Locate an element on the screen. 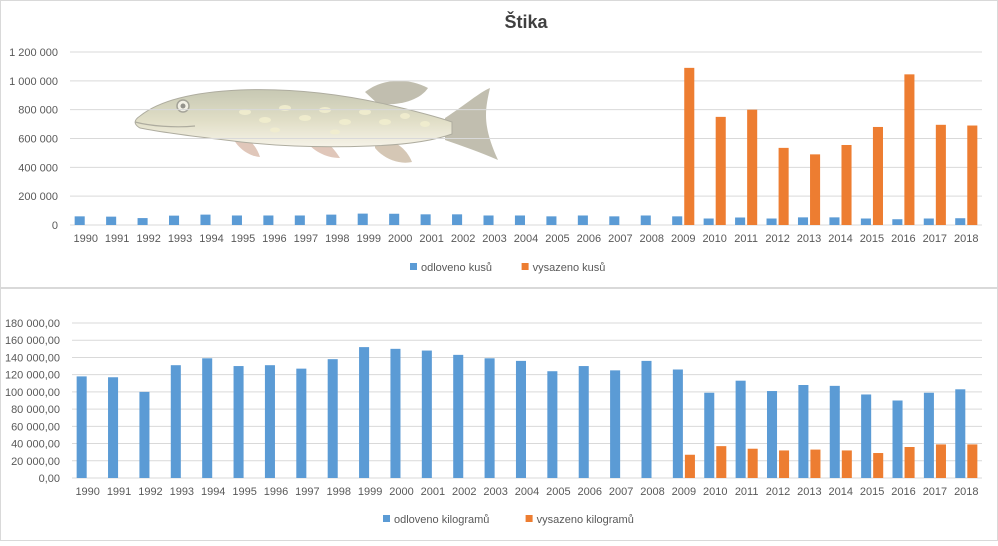 The image size is (998, 546). bar-odloveno-kusů-2007 is located at coordinates (614, 220).